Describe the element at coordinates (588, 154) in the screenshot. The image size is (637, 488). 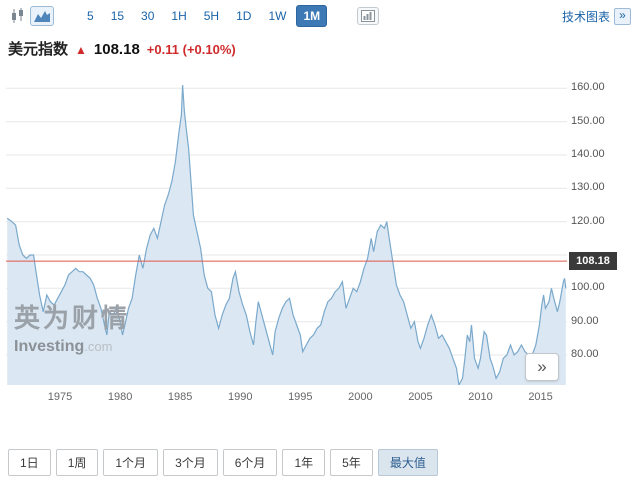
I see `y-tick-label: 140.00` at that location.